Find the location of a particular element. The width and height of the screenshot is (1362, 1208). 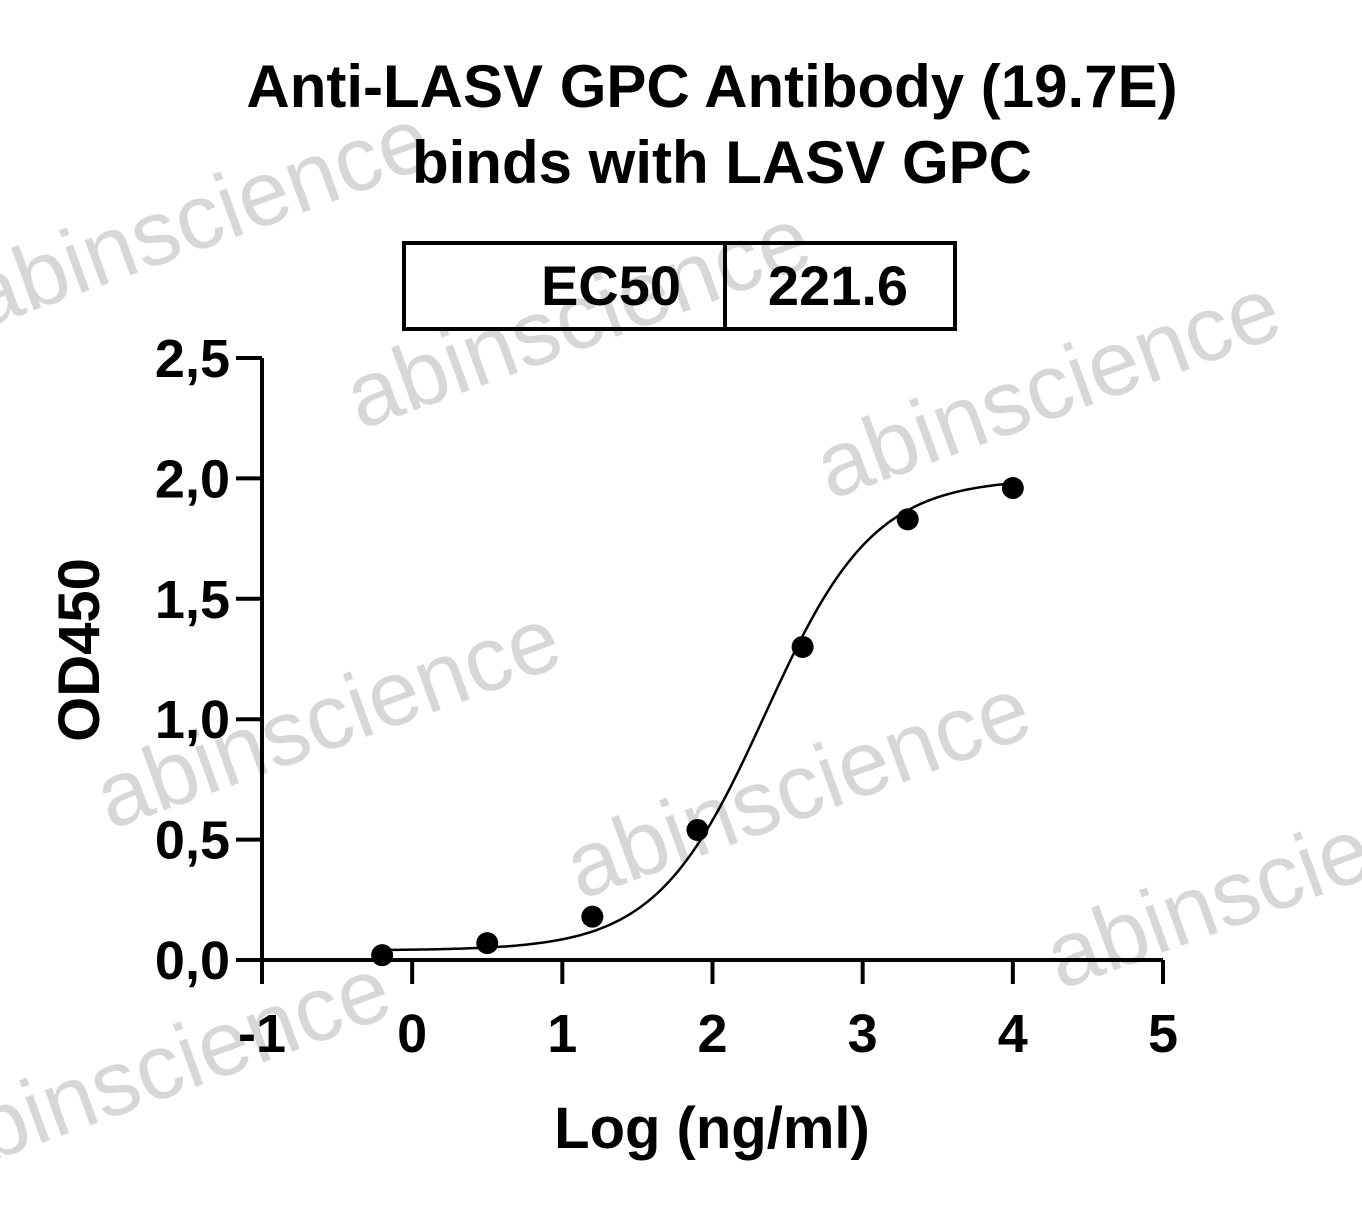

x-axis-label: Log (ng/ml) is located at coordinates (712, 1128).